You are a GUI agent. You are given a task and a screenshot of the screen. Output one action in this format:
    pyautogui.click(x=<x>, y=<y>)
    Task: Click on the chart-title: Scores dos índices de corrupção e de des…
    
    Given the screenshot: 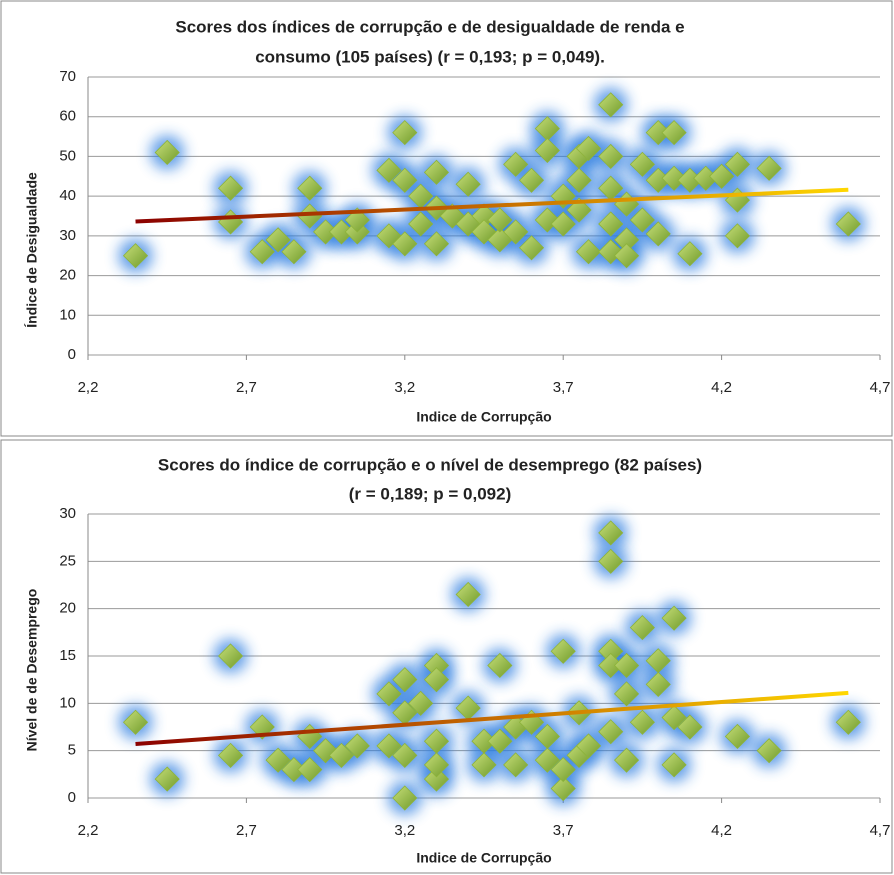 What is the action you would take?
    pyautogui.click(x=429, y=26)
    